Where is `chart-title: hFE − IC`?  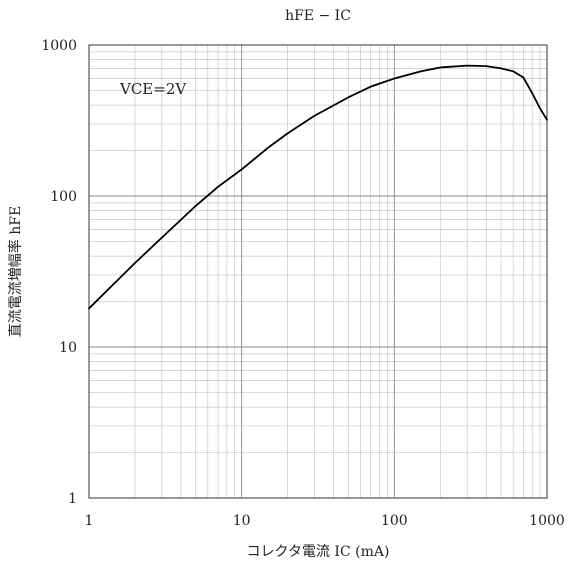
chart-title: hFE − IC is located at coordinates (318, 16).